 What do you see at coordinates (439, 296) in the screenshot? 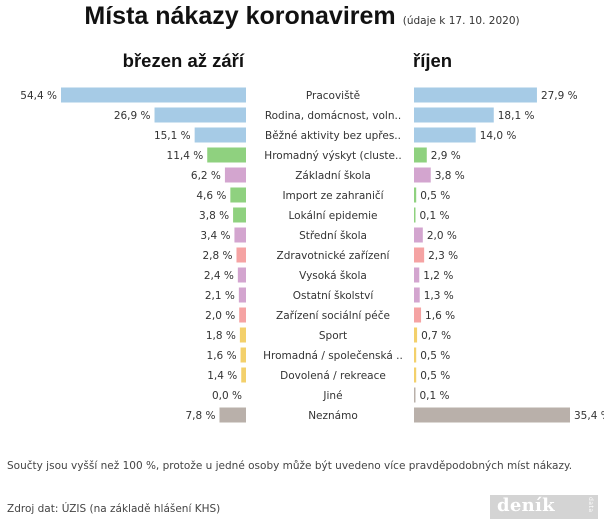
I see `right-value-label: 1,3 %` at bounding box center [439, 296].